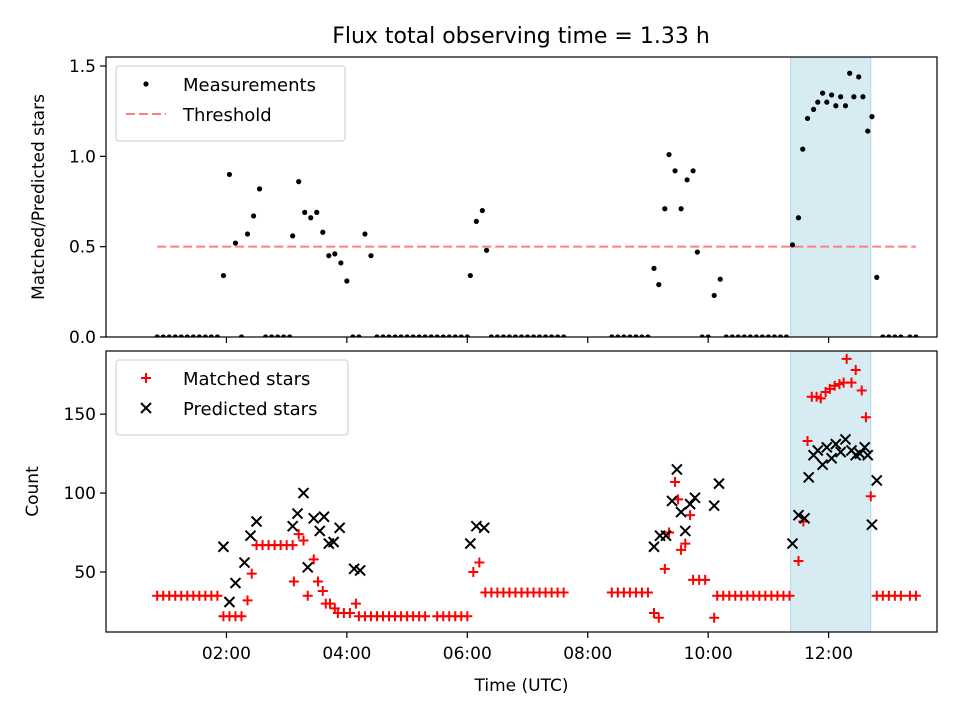 The width and height of the screenshot is (960, 720). What do you see at coordinates (587, 654) in the screenshot?
I see `x-tick-label: 08:00` at bounding box center [587, 654].